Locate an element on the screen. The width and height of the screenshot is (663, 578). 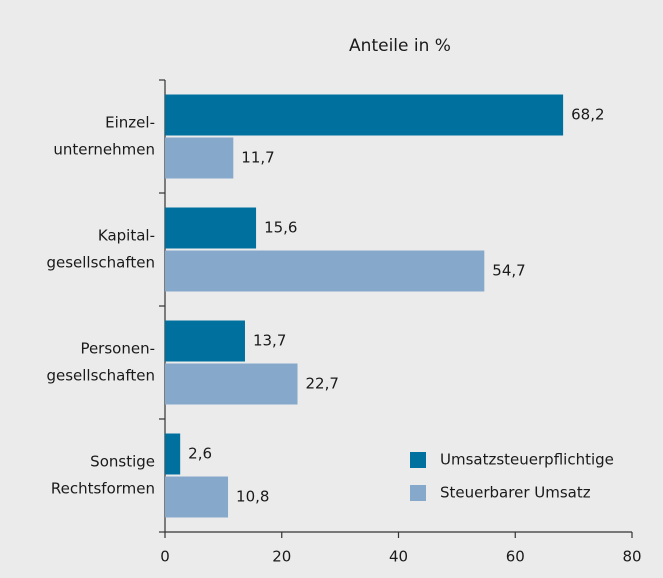
value-label: 2,6 is located at coordinates (200, 454).